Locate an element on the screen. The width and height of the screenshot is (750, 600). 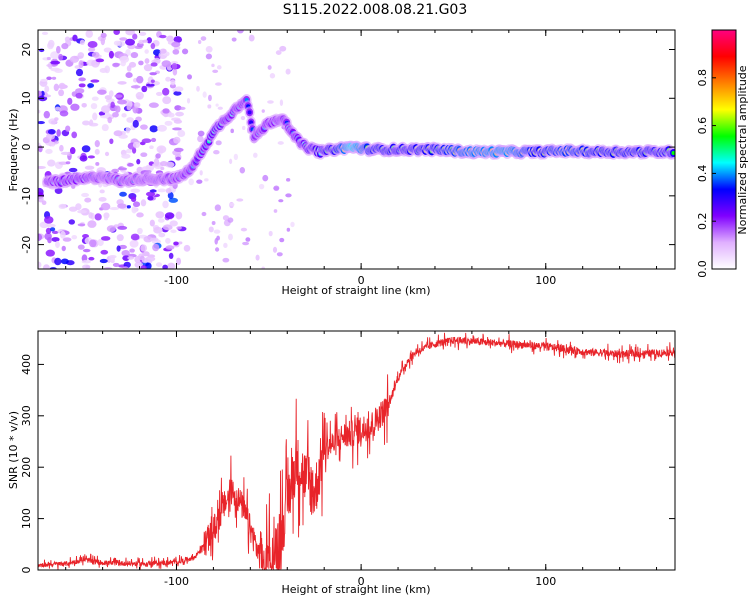
y-tick-label: 20 is located at coordinates (26, 50).